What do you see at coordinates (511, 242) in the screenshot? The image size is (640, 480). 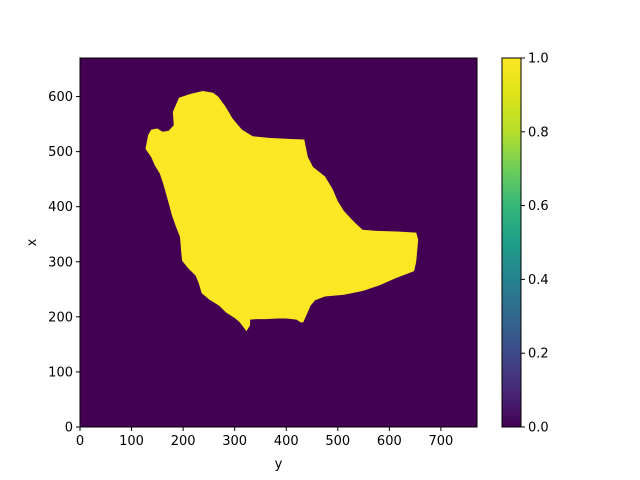 I see `colorbar` at bounding box center [511, 242].